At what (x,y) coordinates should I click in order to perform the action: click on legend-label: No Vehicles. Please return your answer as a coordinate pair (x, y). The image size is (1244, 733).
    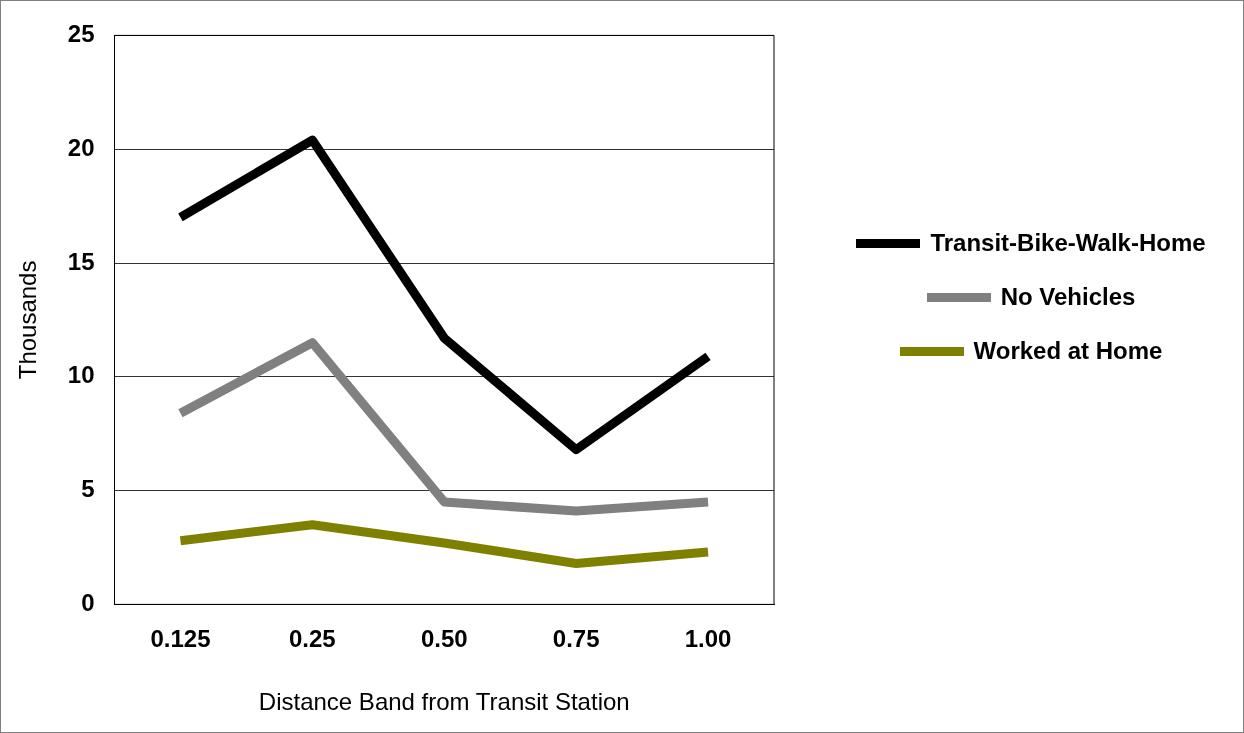
    Looking at the image, I should click on (1068, 297).